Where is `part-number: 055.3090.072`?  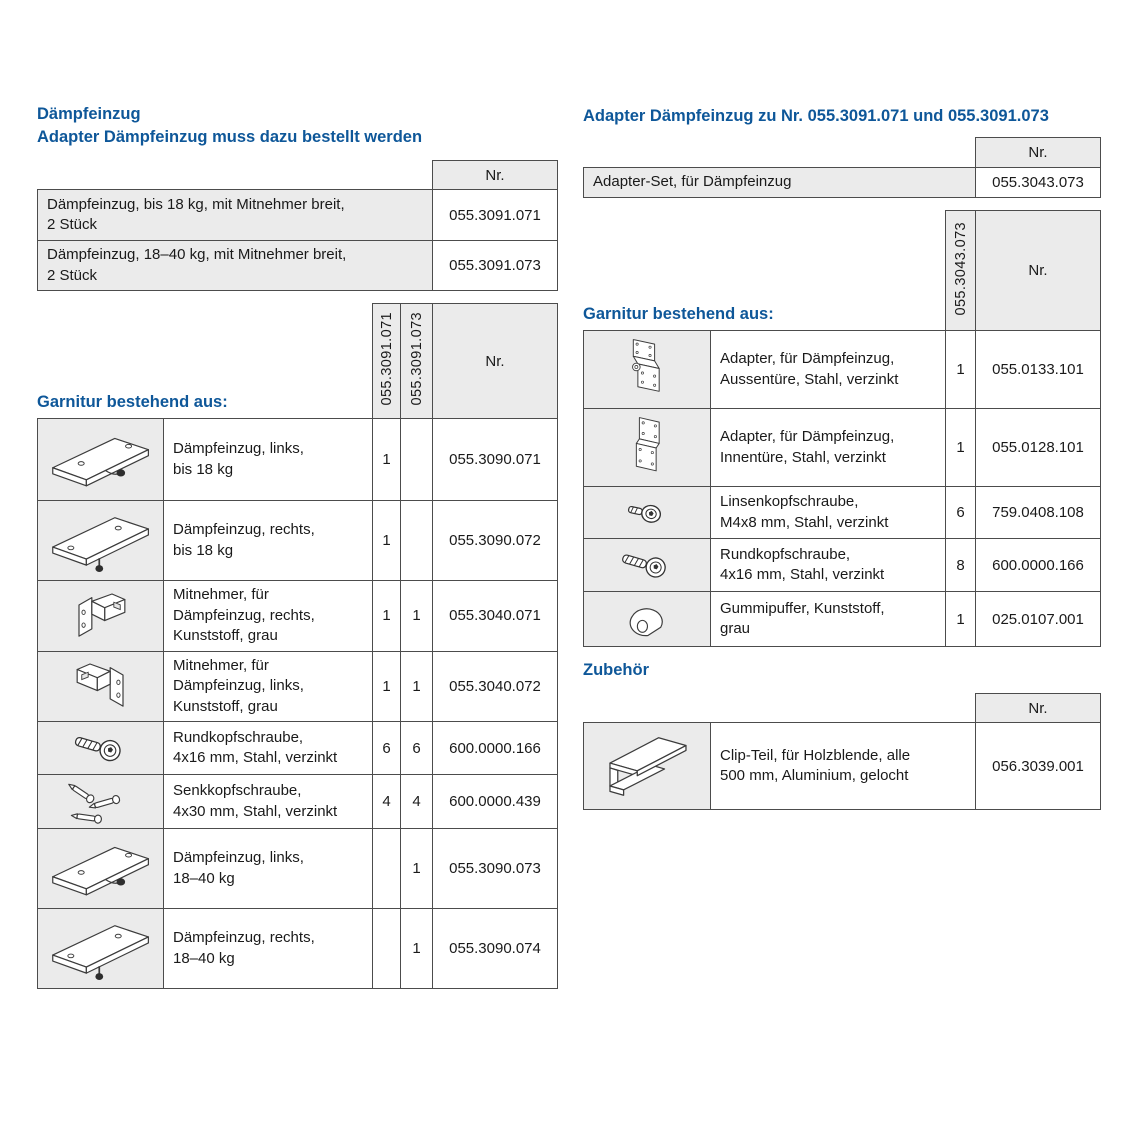
part-number: 055.3090.072 is located at coordinates (495, 540).